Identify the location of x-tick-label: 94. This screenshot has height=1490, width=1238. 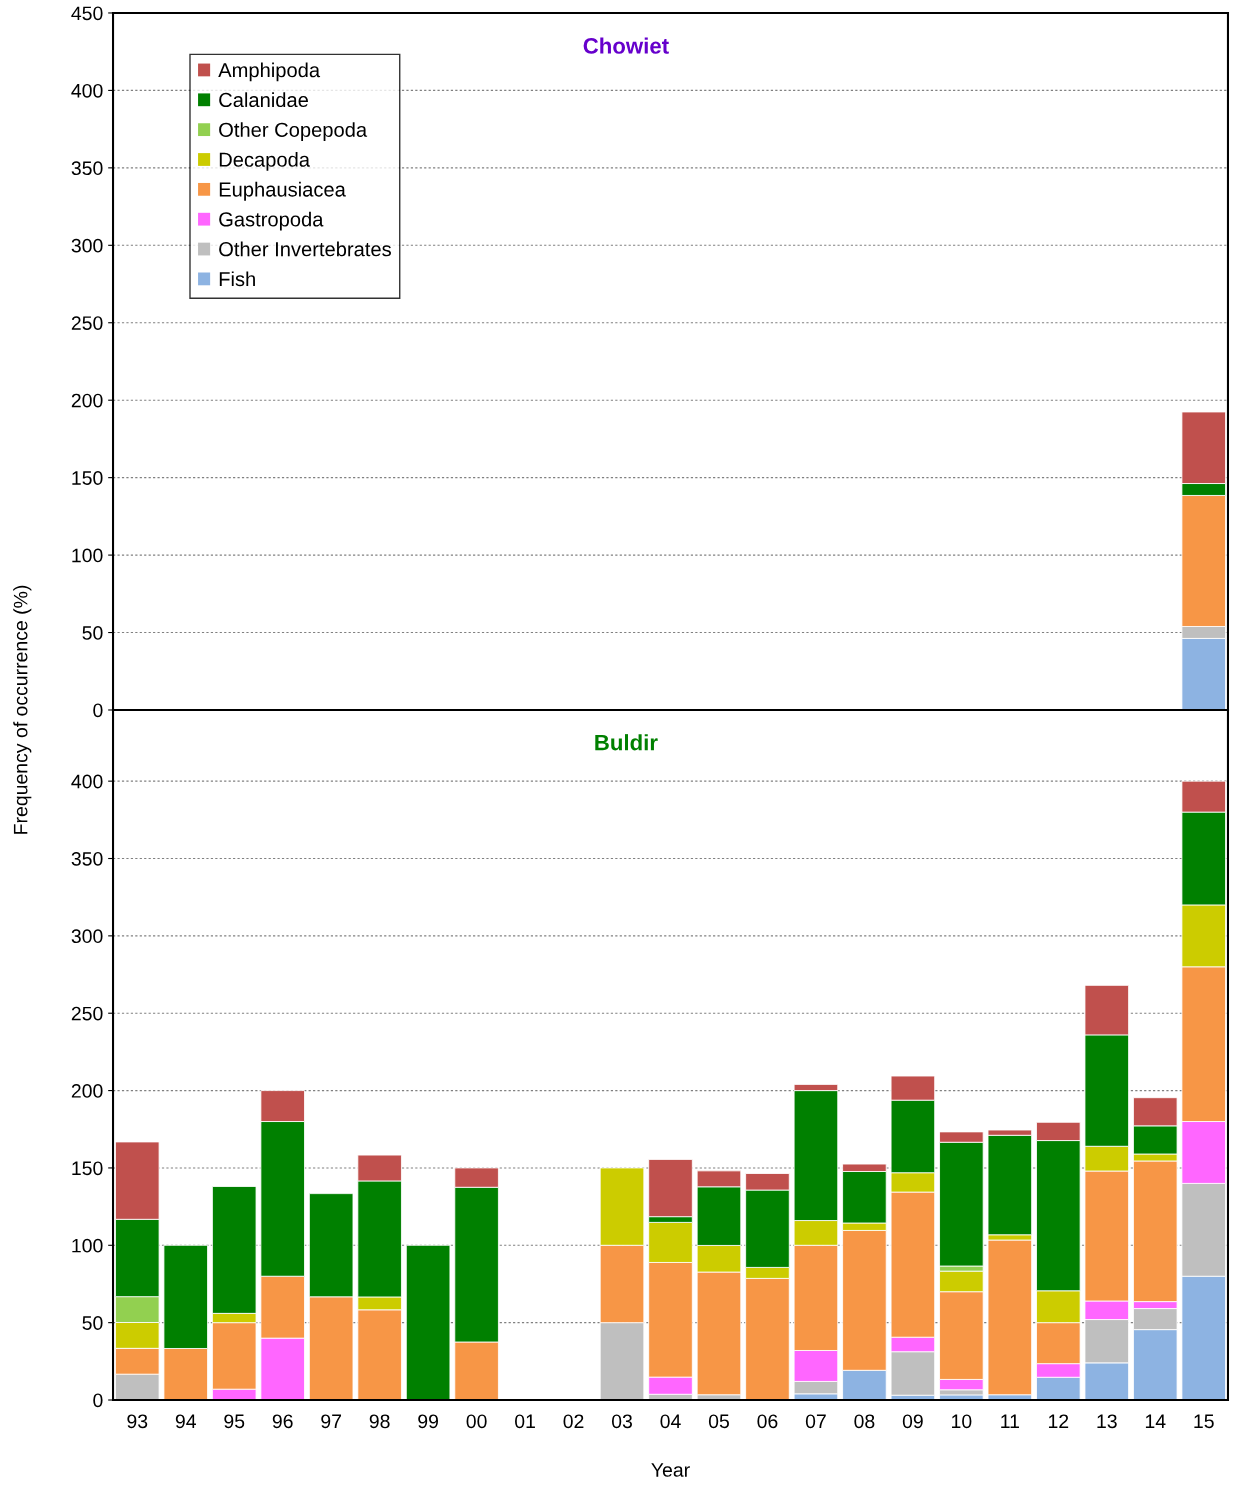
(185, 1421).